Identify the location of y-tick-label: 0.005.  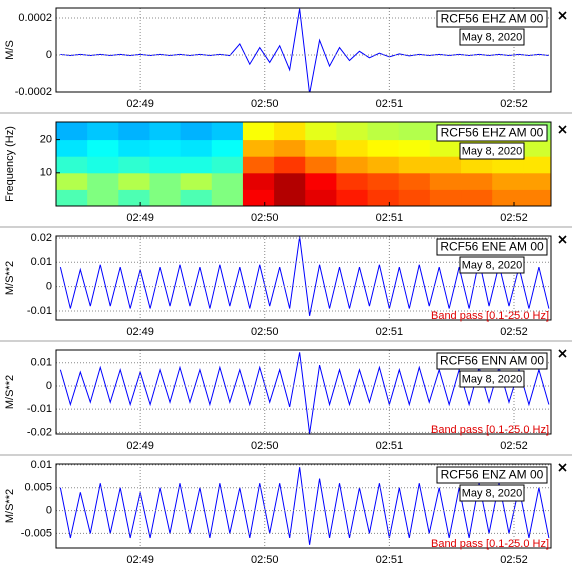
(38, 488).